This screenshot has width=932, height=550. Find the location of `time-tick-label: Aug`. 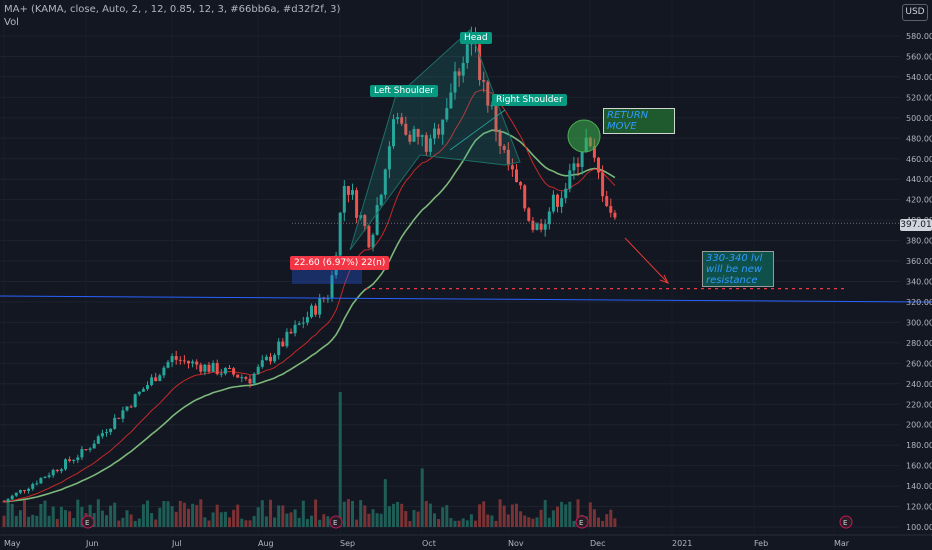

time-tick-label: Aug is located at coordinates (266, 543).